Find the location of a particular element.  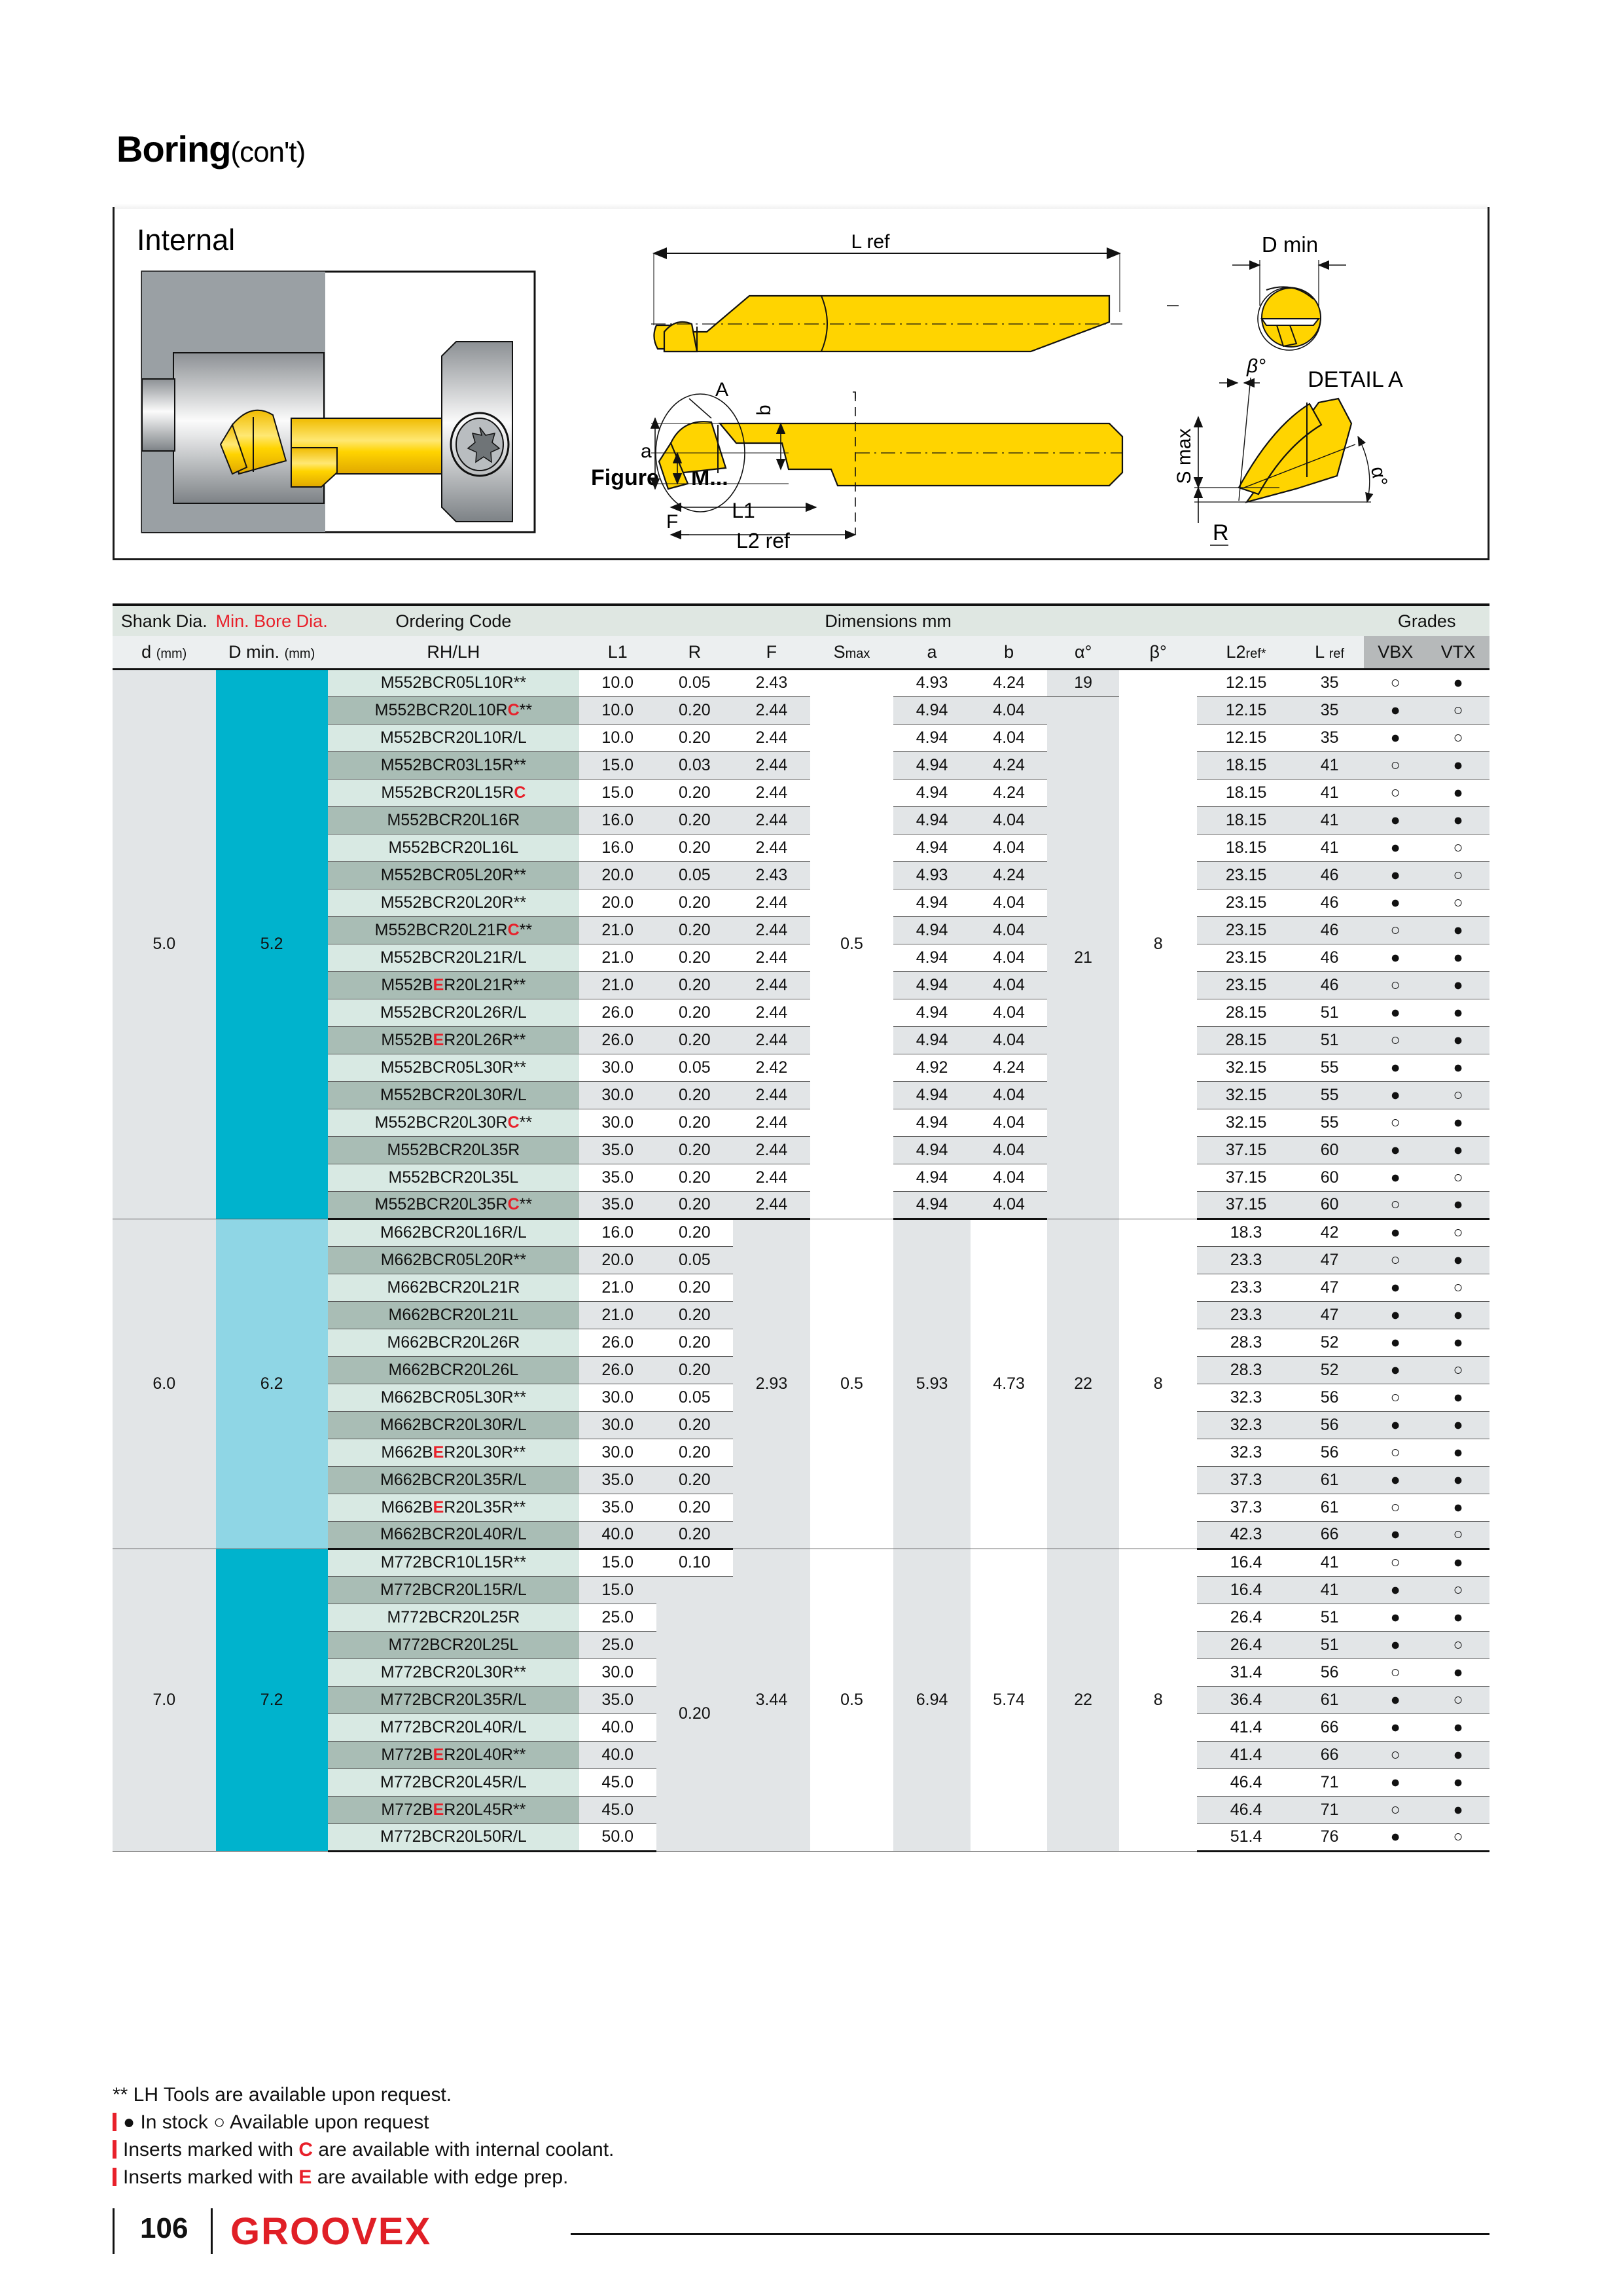

cell-l1: 21.0 is located at coordinates (618, 985).